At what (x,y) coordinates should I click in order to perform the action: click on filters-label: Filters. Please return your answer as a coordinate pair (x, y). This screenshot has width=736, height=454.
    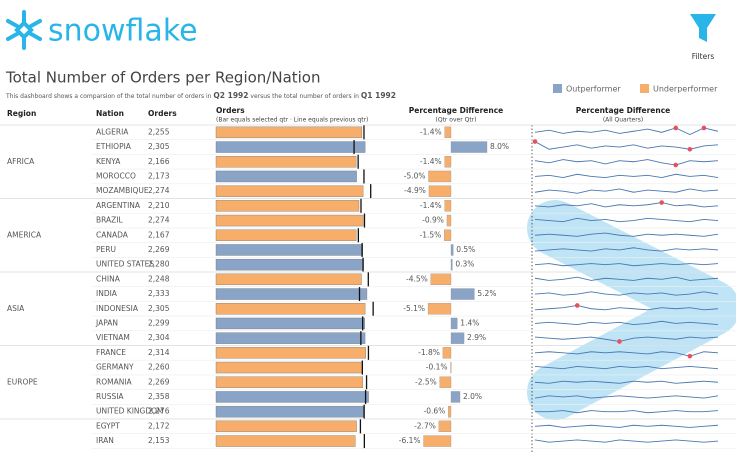
    Looking at the image, I should click on (703, 56).